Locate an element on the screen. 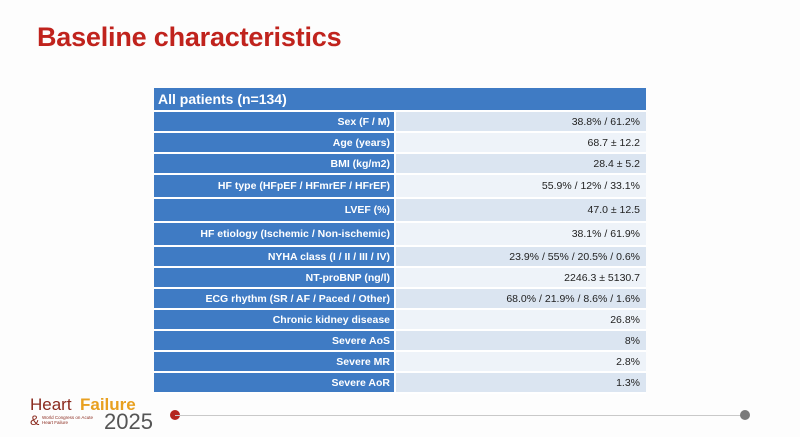 The height and width of the screenshot is (437, 800). table-row: LVEF (%) 47.0 ± 12.5 is located at coordinates (400, 211).